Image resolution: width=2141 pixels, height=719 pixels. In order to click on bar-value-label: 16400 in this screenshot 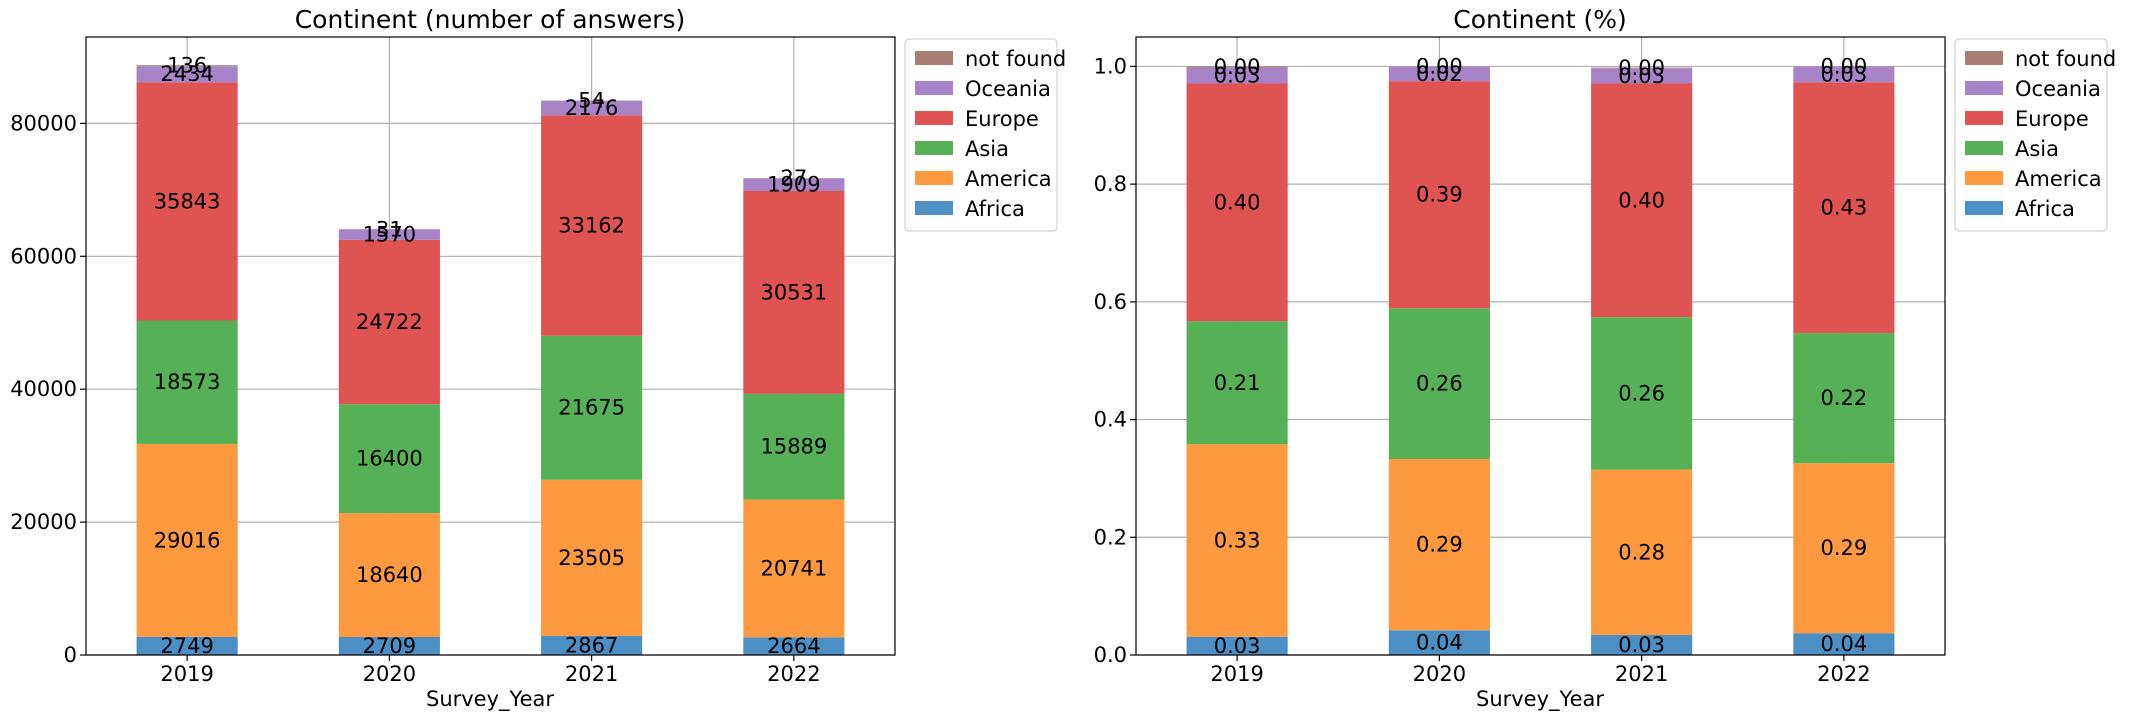, I will do `click(389, 459)`.